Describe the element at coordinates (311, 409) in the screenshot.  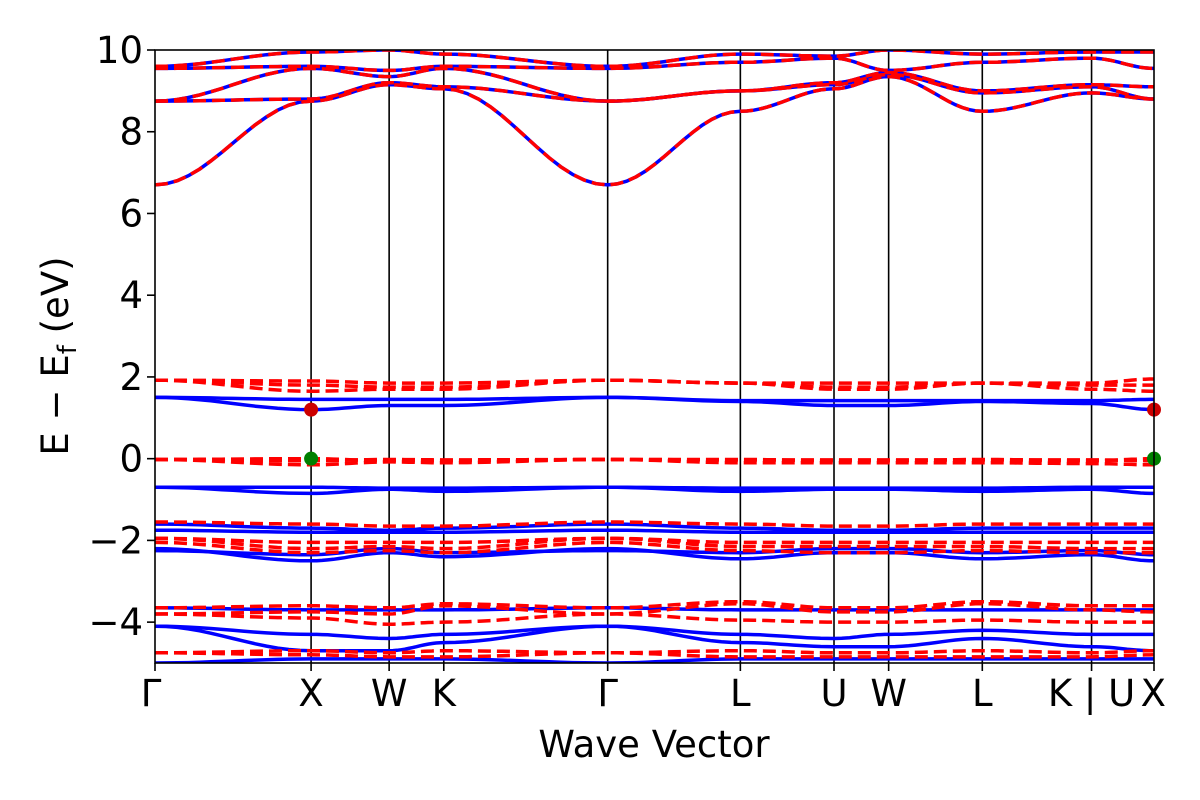
I see `cbm-marker` at that location.